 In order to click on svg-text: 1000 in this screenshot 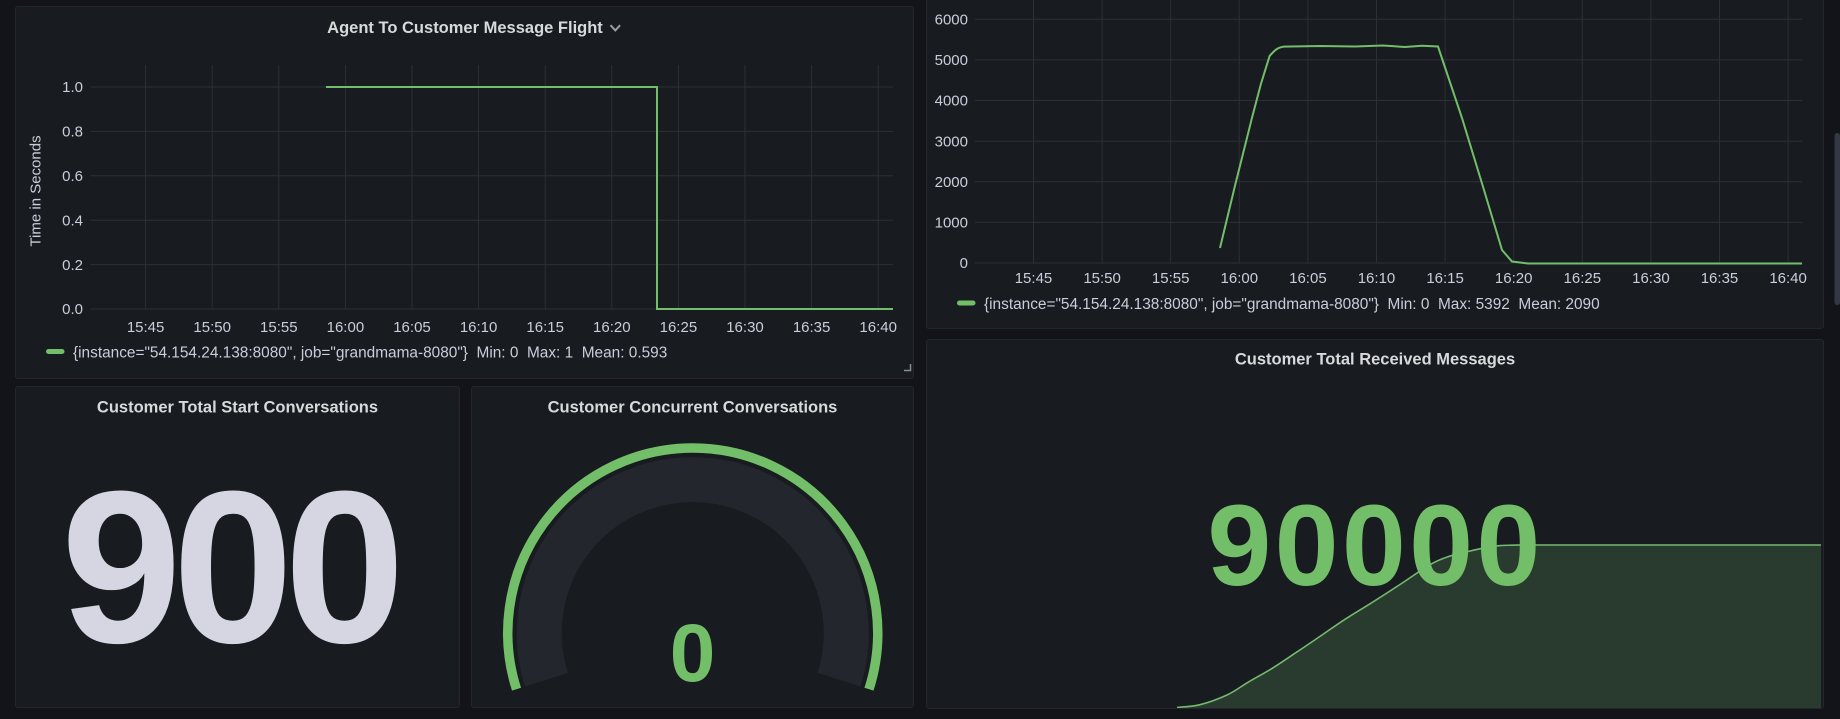, I will do `click(951, 223)`.